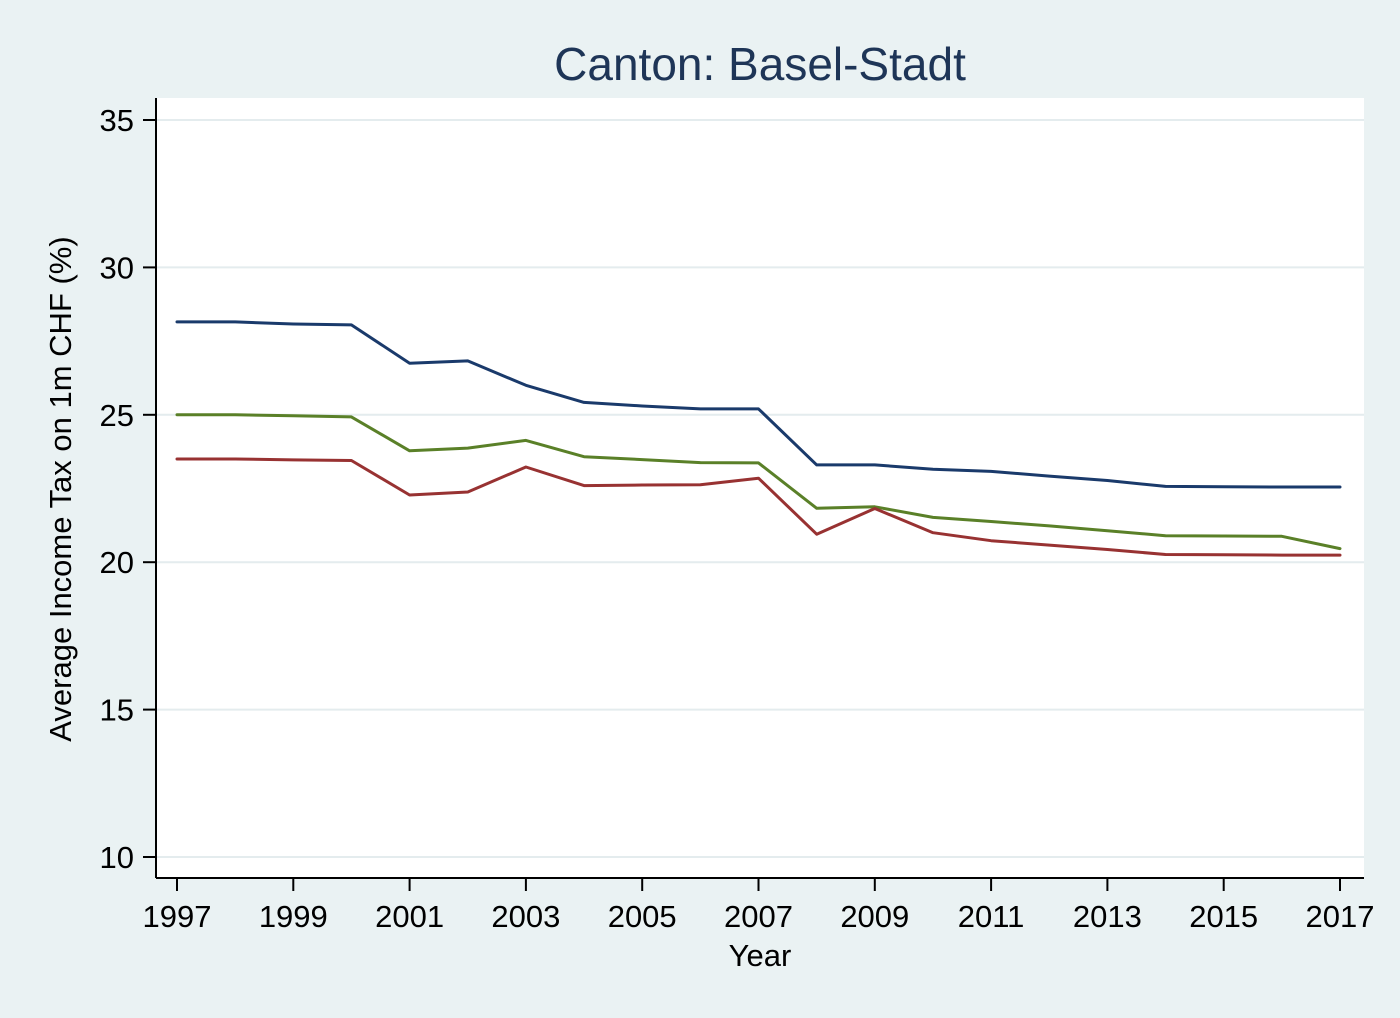 The width and height of the screenshot is (1400, 1018). What do you see at coordinates (1223, 916) in the screenshot?
I see `x-tick-label: 2015` at bounding box center [1223, 916].